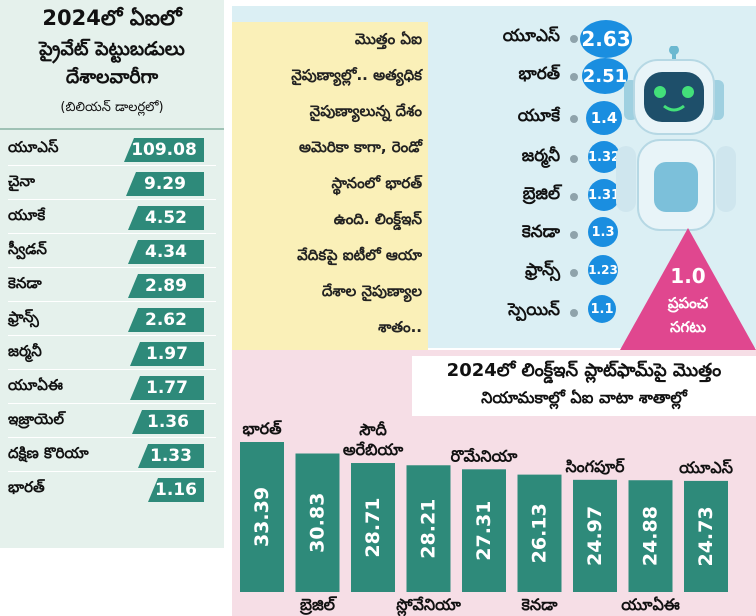  Describe the element at coordinates (530, 77) in the screenshot. I see `skills-row: భారత్ 2.51` at that location.